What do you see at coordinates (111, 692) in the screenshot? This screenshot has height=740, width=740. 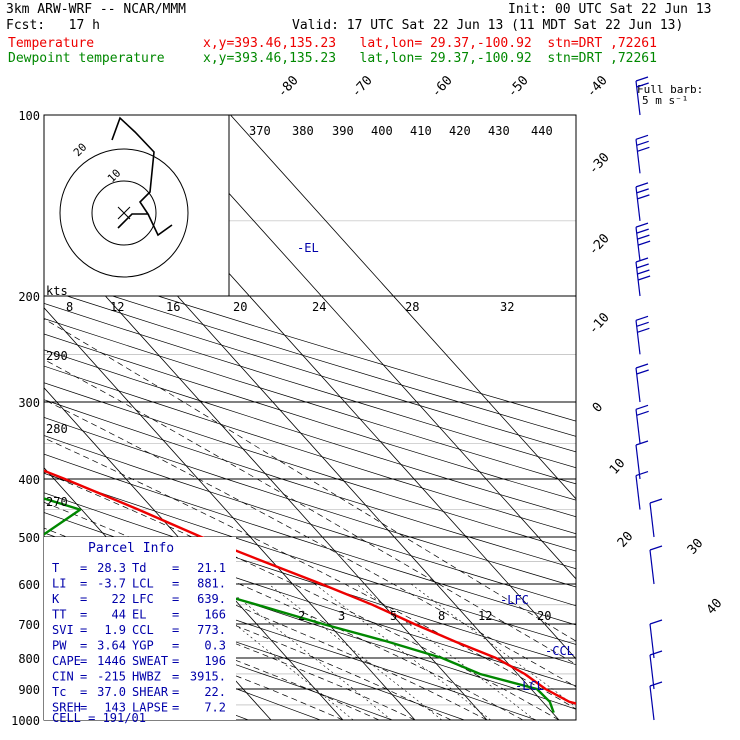 I see `parcel-value: 37.0` at bounding box center [111, 692].